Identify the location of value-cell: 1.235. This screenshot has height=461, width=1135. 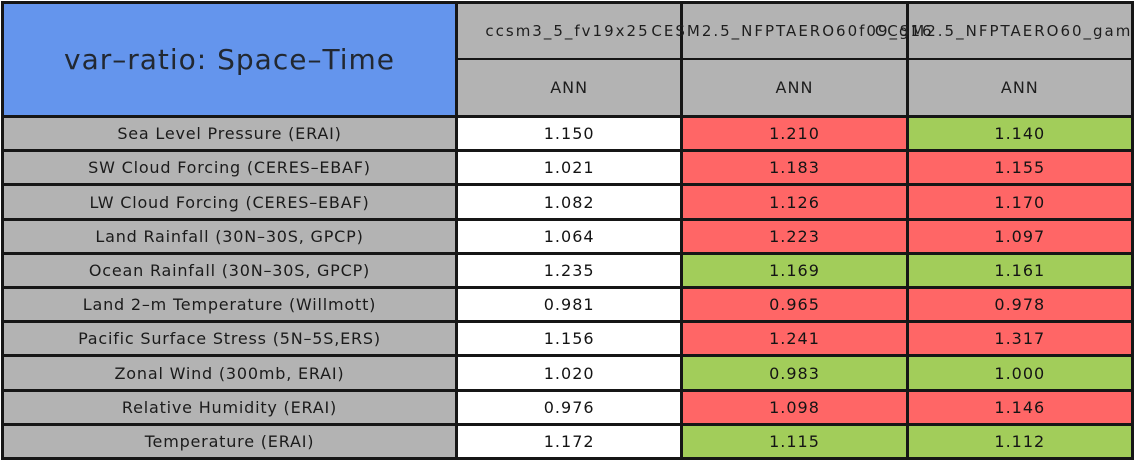
(568, 270).